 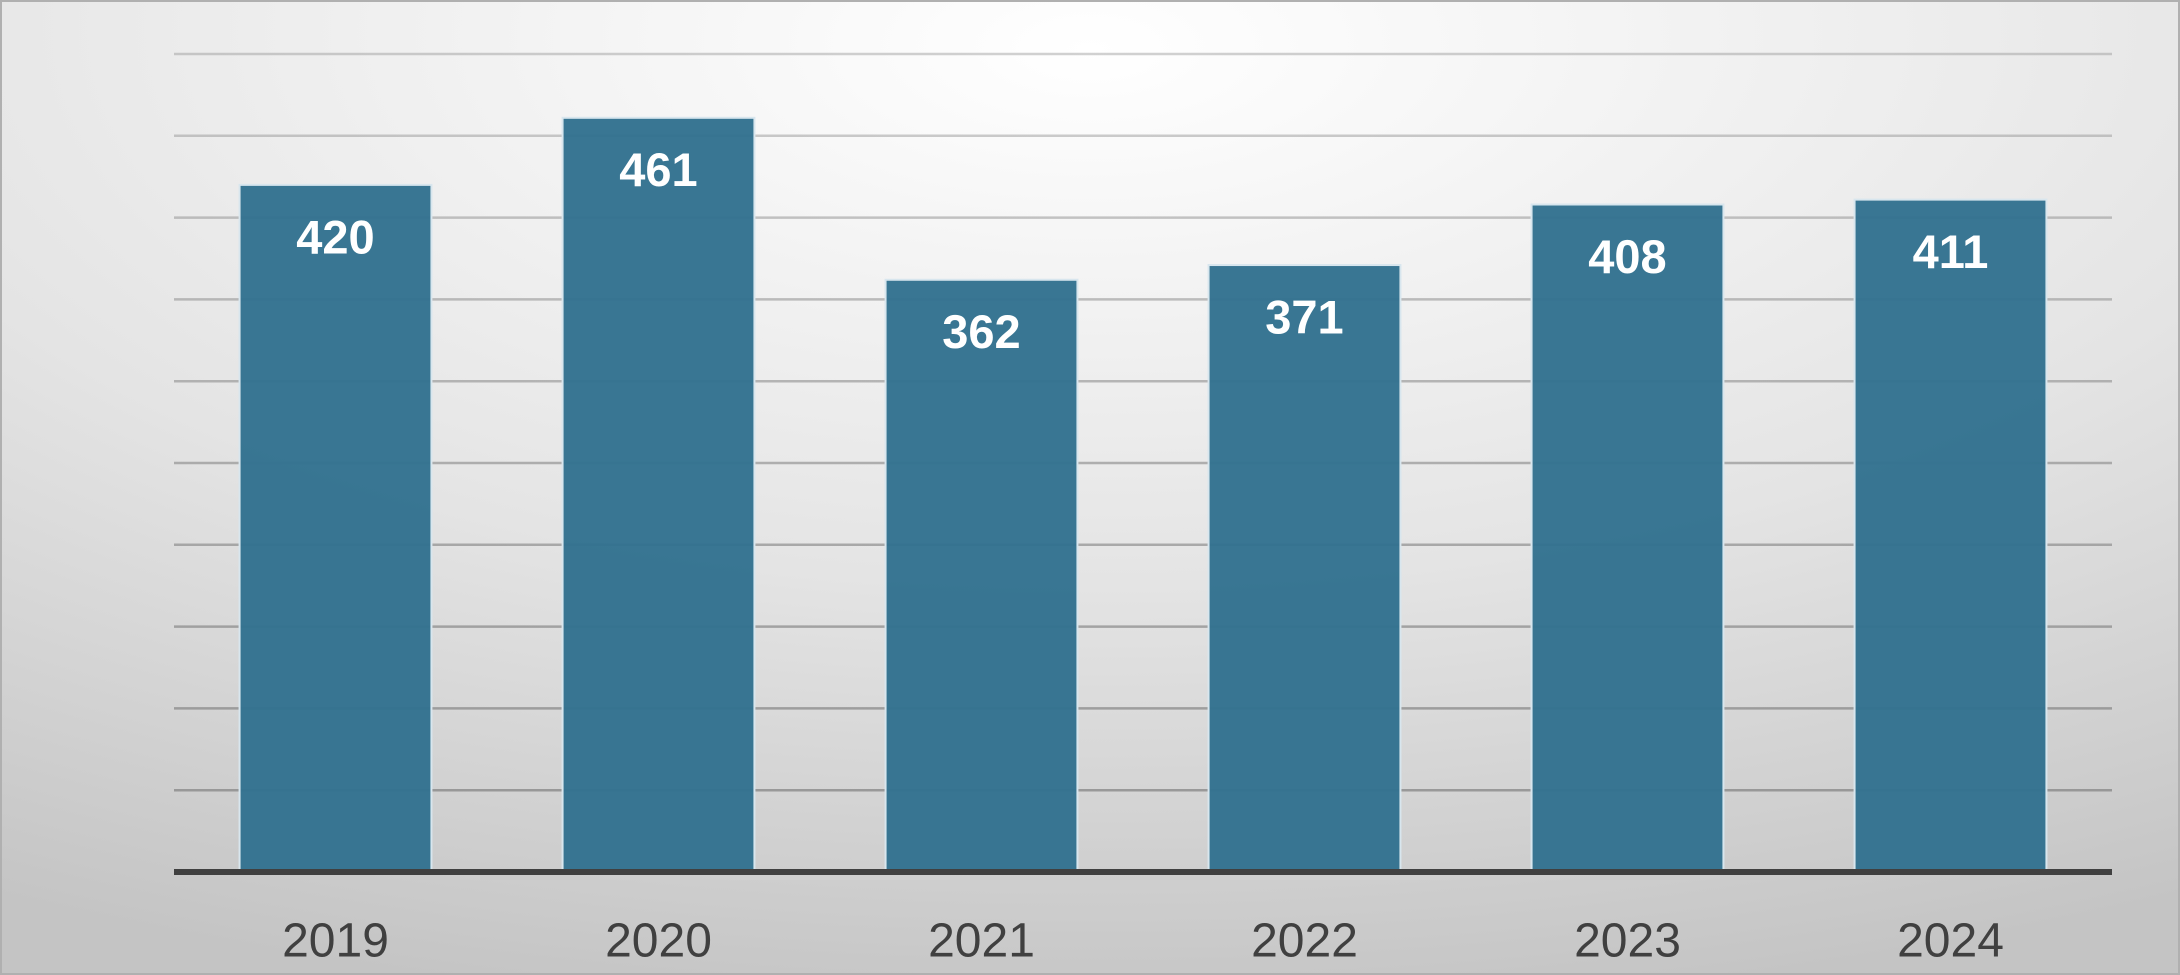 What do you see at coordinates (658, 169) in the screenshot?
I see `data-label: 461` at bounding box center [658, 169].